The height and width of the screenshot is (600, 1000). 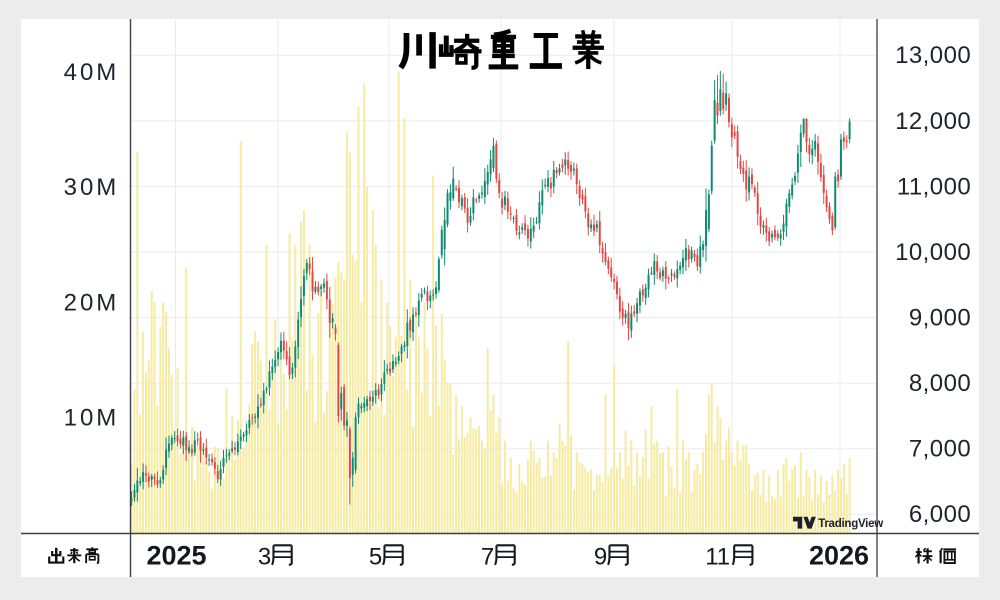 I want to click on svg-text: 11,000, so click(x=934, y=186).